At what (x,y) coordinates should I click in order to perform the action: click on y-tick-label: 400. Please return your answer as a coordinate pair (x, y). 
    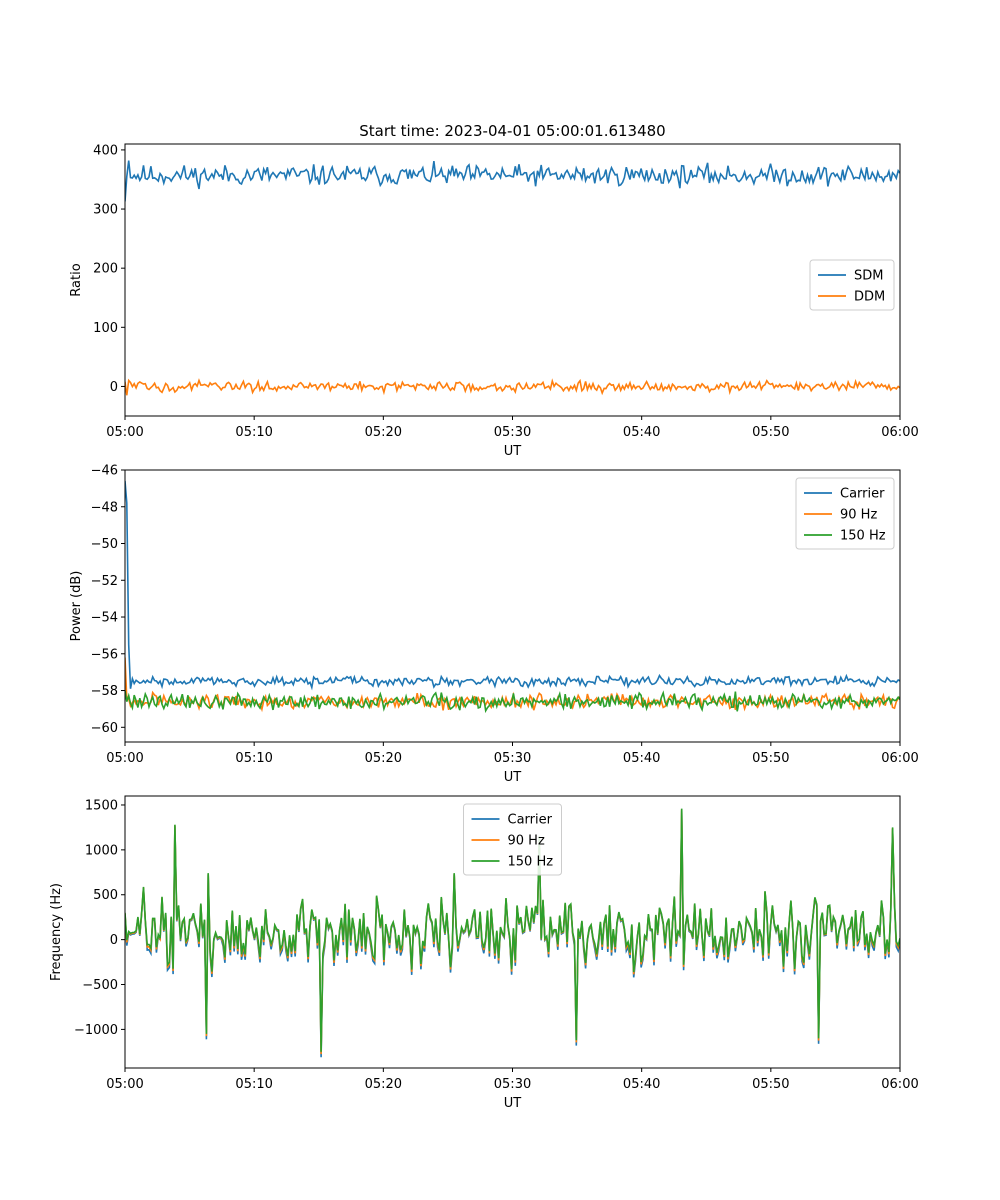
    Looking at the image, I should click on (105, 150).